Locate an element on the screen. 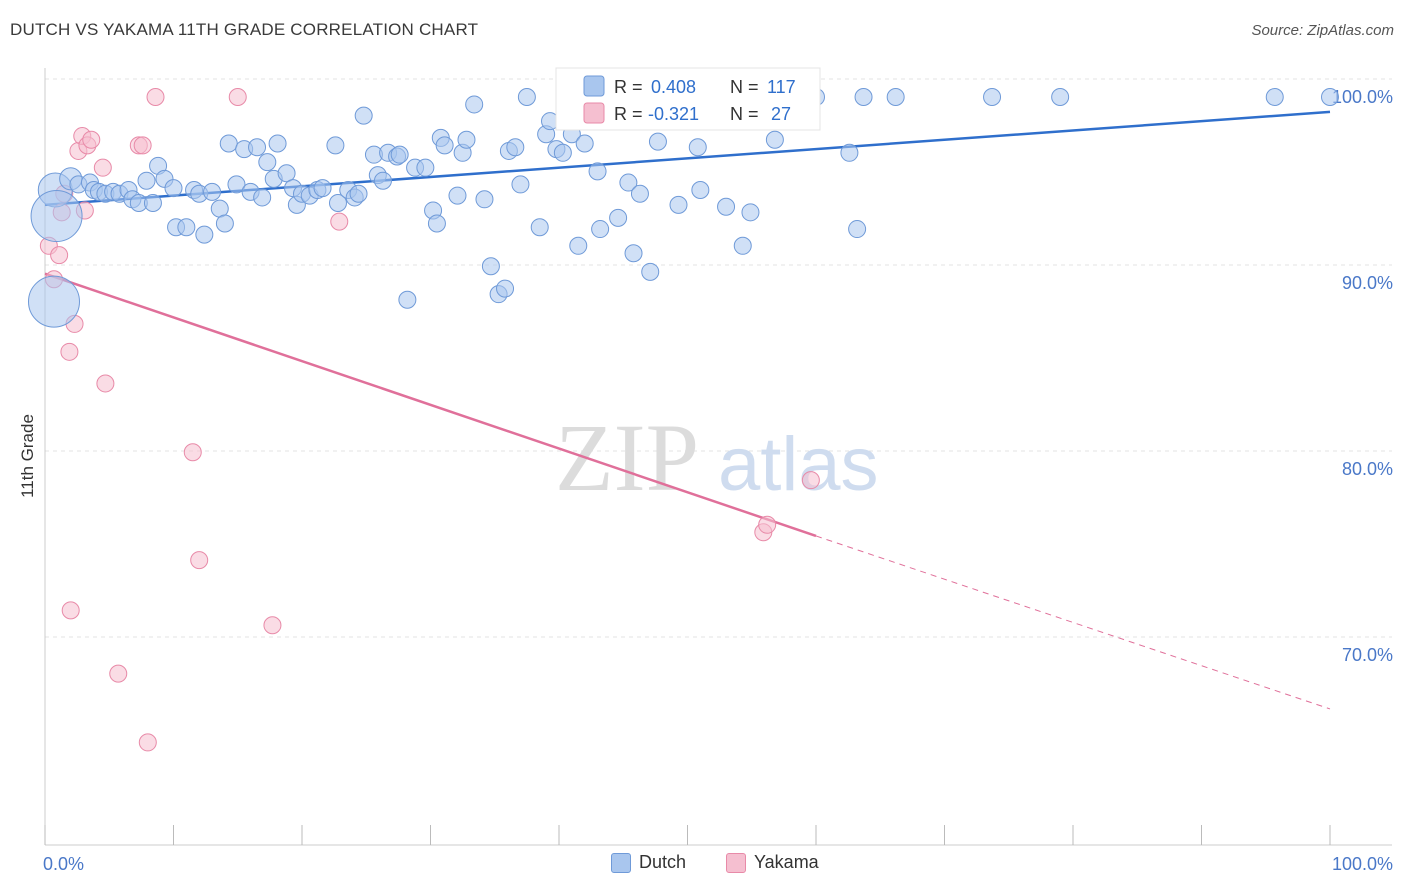 This screenshot has height=892, width=1406. legend-r-label-dutch: R = is located at coordinates (628, 87).